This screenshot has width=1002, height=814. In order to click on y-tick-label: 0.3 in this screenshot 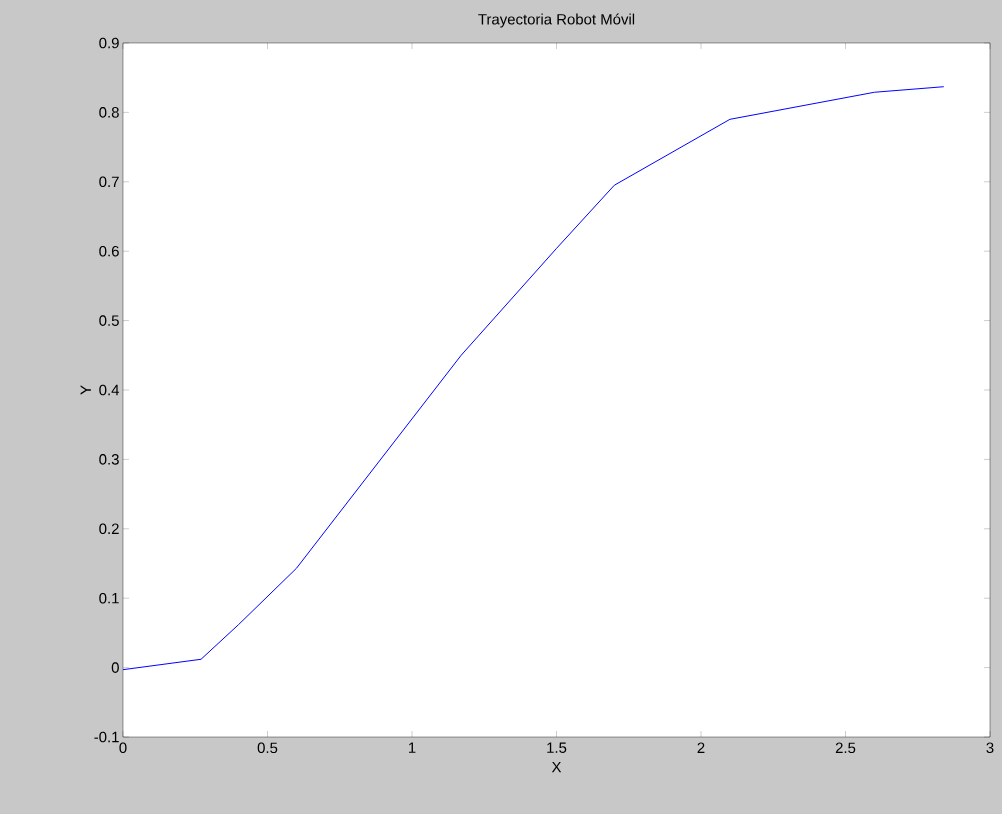, I will do `click(109, 459)`.